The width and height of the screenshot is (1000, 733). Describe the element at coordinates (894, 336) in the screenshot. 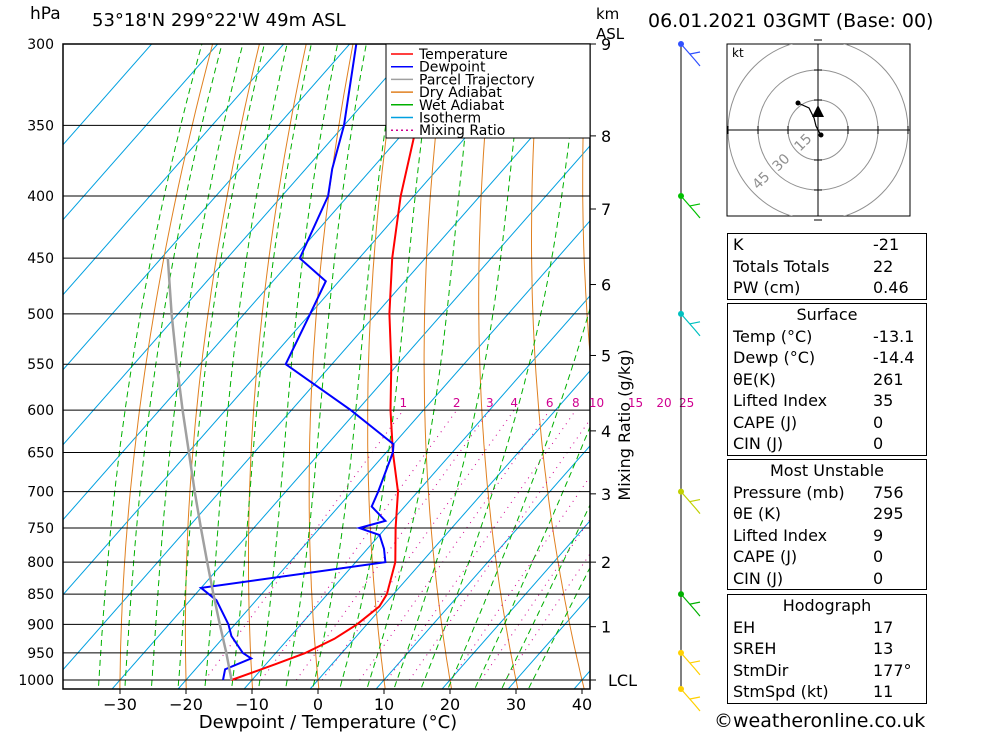

I see `index-value: -13.1` at that location.